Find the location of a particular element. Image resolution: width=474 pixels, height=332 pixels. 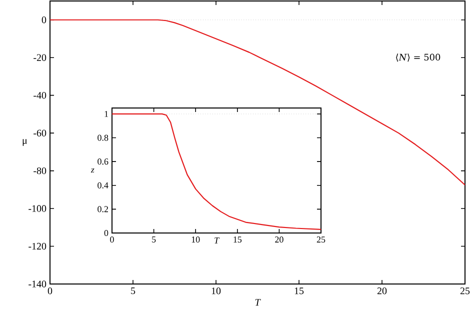

annotation: ⟨N⟩ = 500 is located at coordinates (418, 58).